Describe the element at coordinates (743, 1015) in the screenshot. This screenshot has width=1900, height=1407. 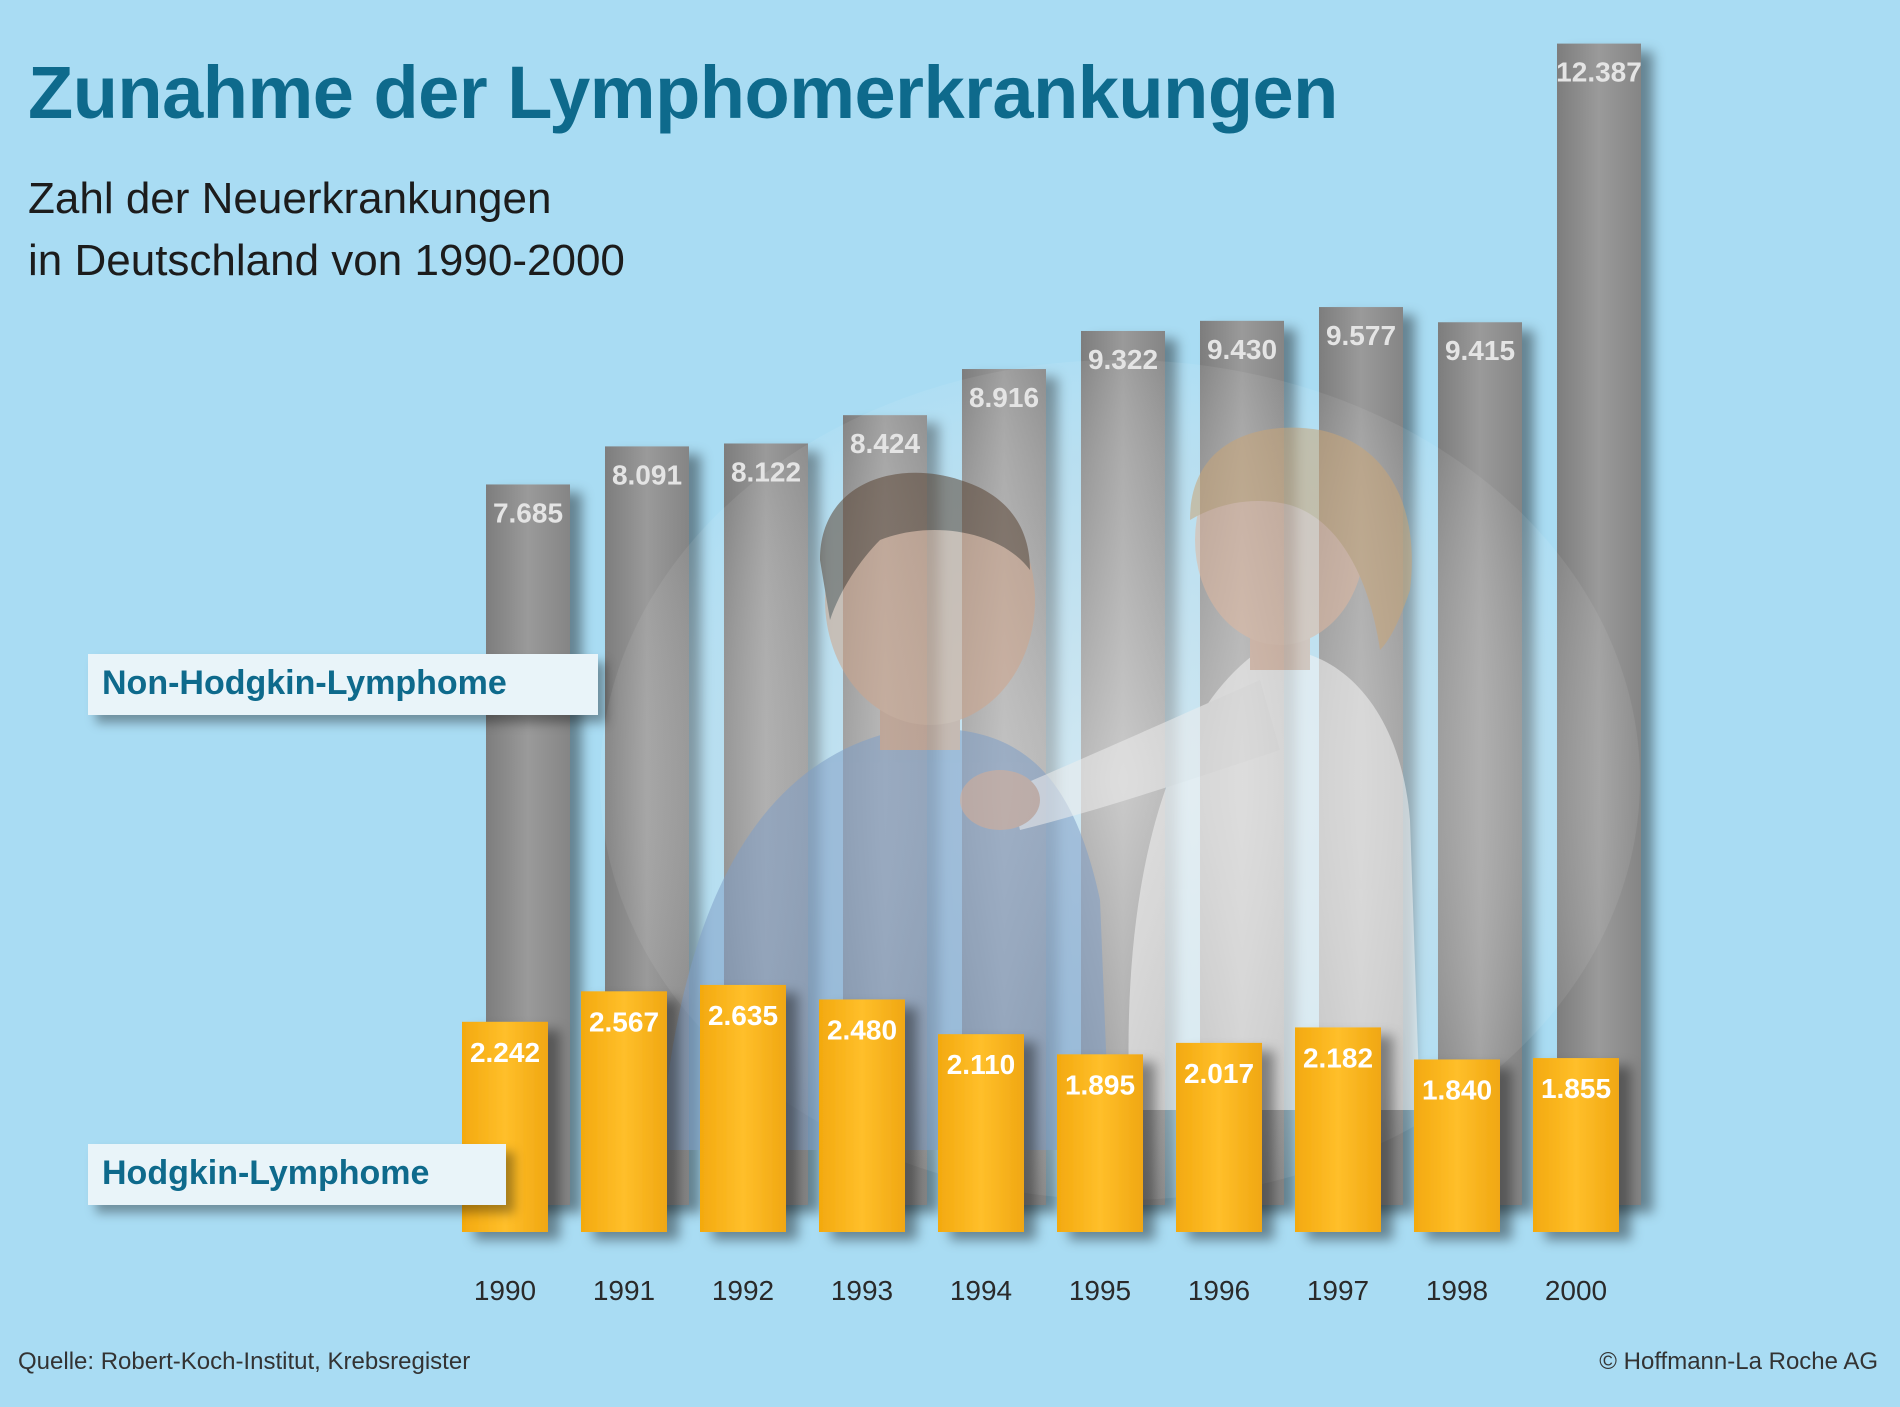
I see `hl-value-label-1992: 2.635` at that location.